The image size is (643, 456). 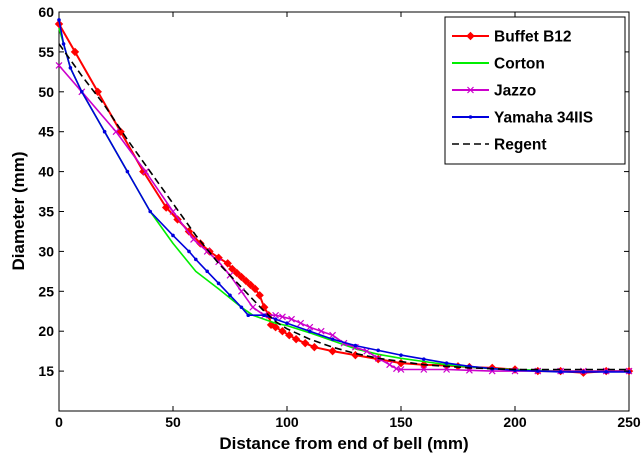 I want to click on legend-items: Buffet B12 Corton Jazzo Yamaha 34IIS Regent, so click(x=522, y=91).